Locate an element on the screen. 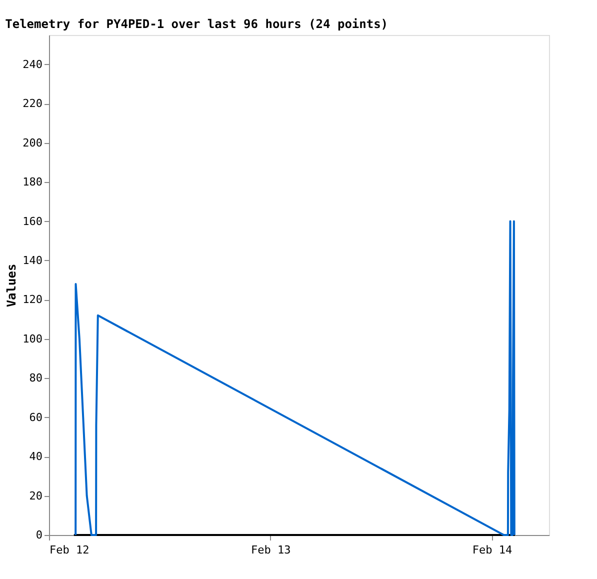 This screenshot has height=579, width=597. y-tick-label: 180 is located at coordinates (32, 182).